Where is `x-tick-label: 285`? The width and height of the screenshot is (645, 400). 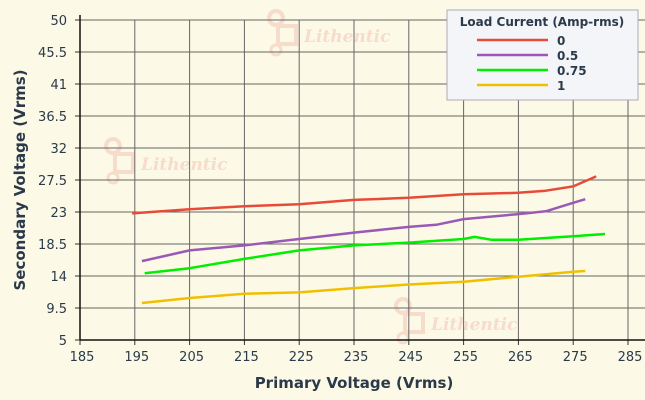 x-tick-label: 285 is located at coordinates (630, 357).